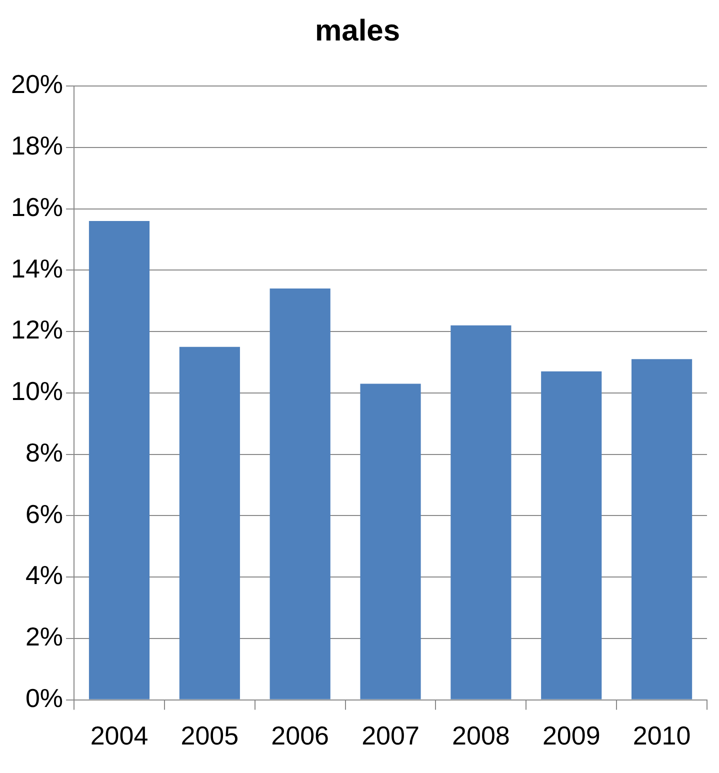 The height and width of the screenshot is (773, 719). I want to click on x-tick-label: 2007, so click(391, 735).